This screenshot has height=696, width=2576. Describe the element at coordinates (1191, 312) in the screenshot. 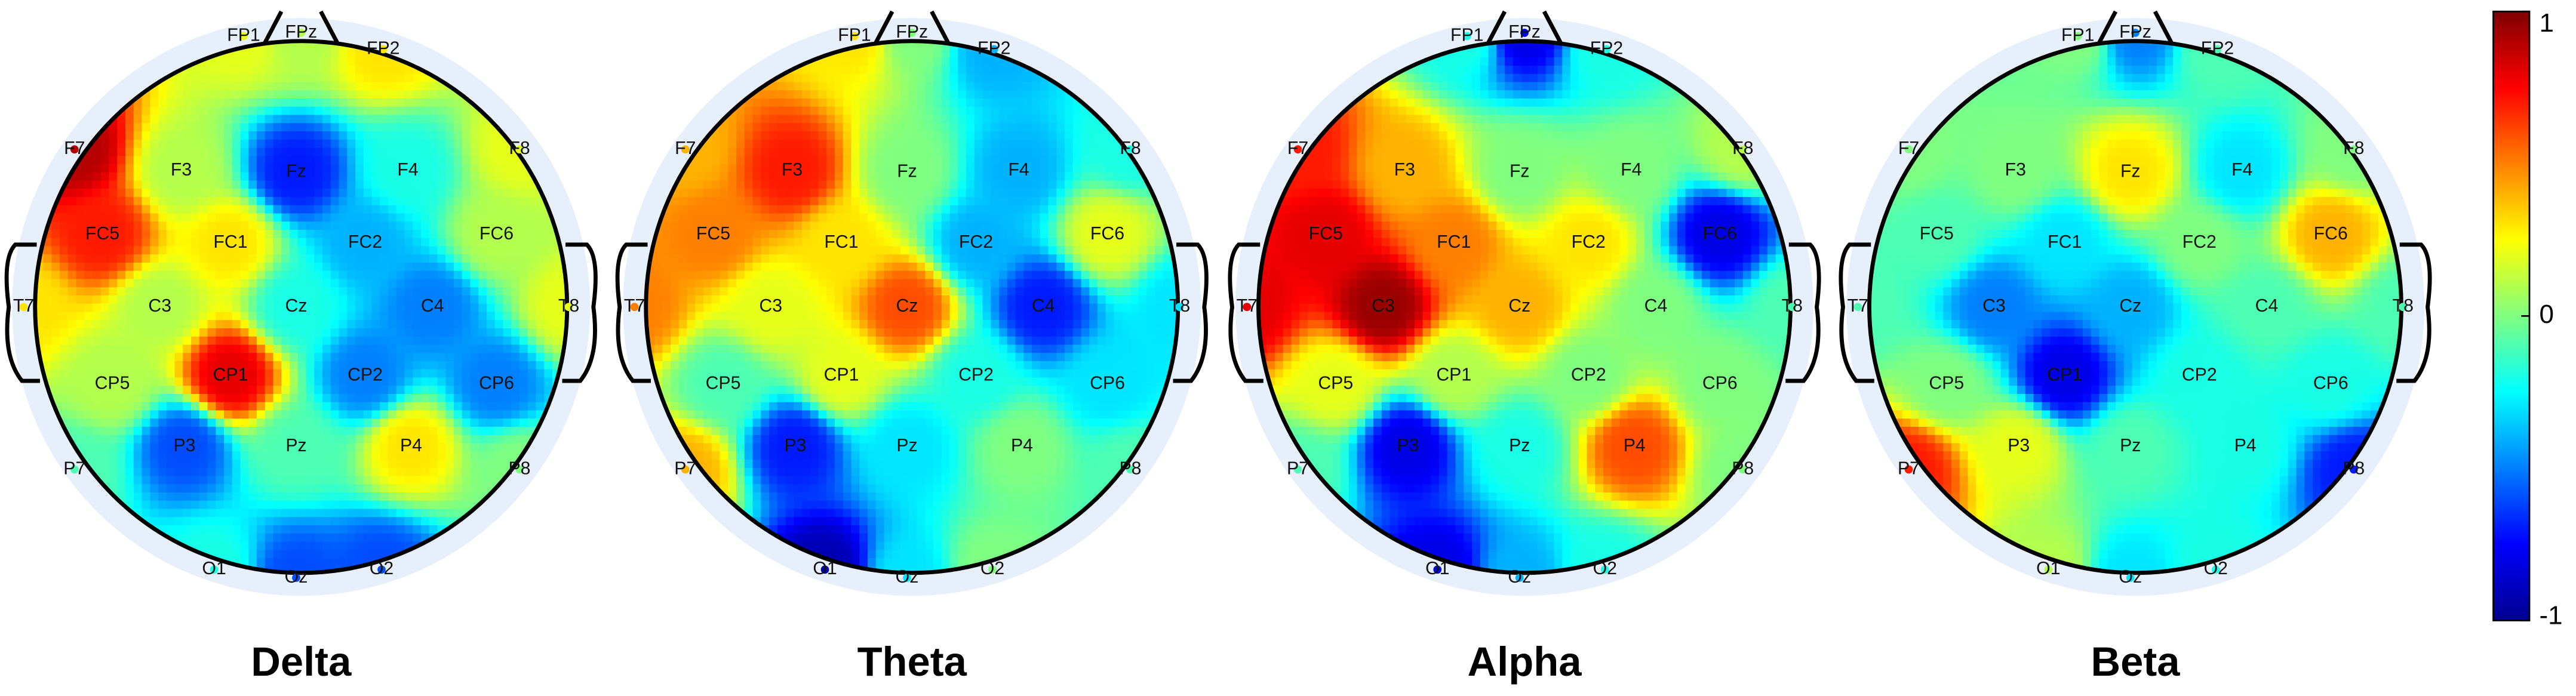

I see `right-ear` at that location.